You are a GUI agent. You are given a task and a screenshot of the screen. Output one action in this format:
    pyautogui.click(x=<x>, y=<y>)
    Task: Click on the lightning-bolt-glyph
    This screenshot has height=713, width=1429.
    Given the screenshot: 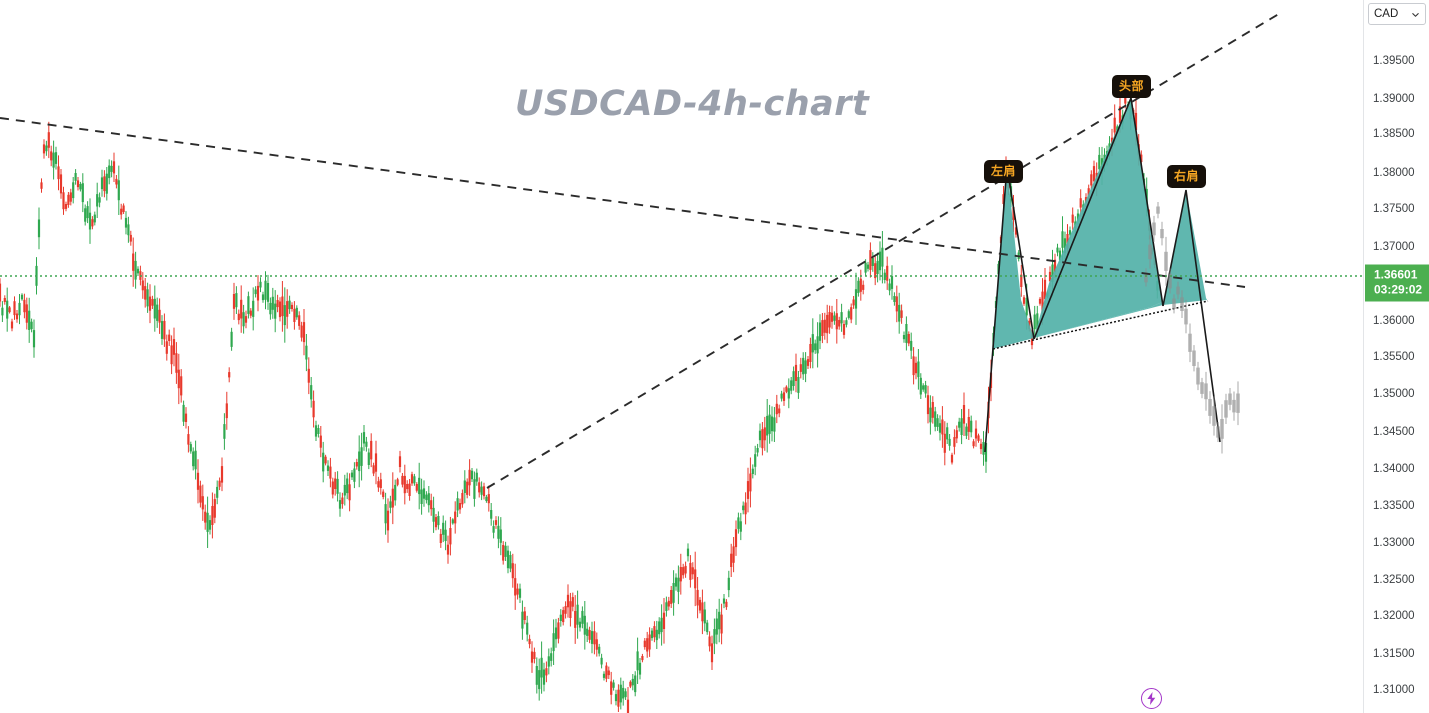 What is the action you would take?
    pyautogui.click(x=1151, y=698)
    